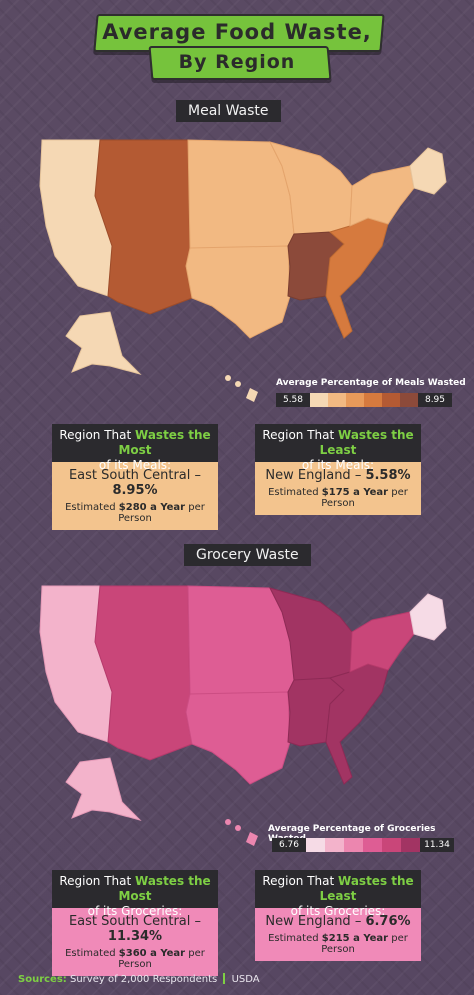 Image resolution: width=474 pixels, height=995 pixels. I want to click on card-estimate: Estimated $280 a Year per Person, so click(135, 513).